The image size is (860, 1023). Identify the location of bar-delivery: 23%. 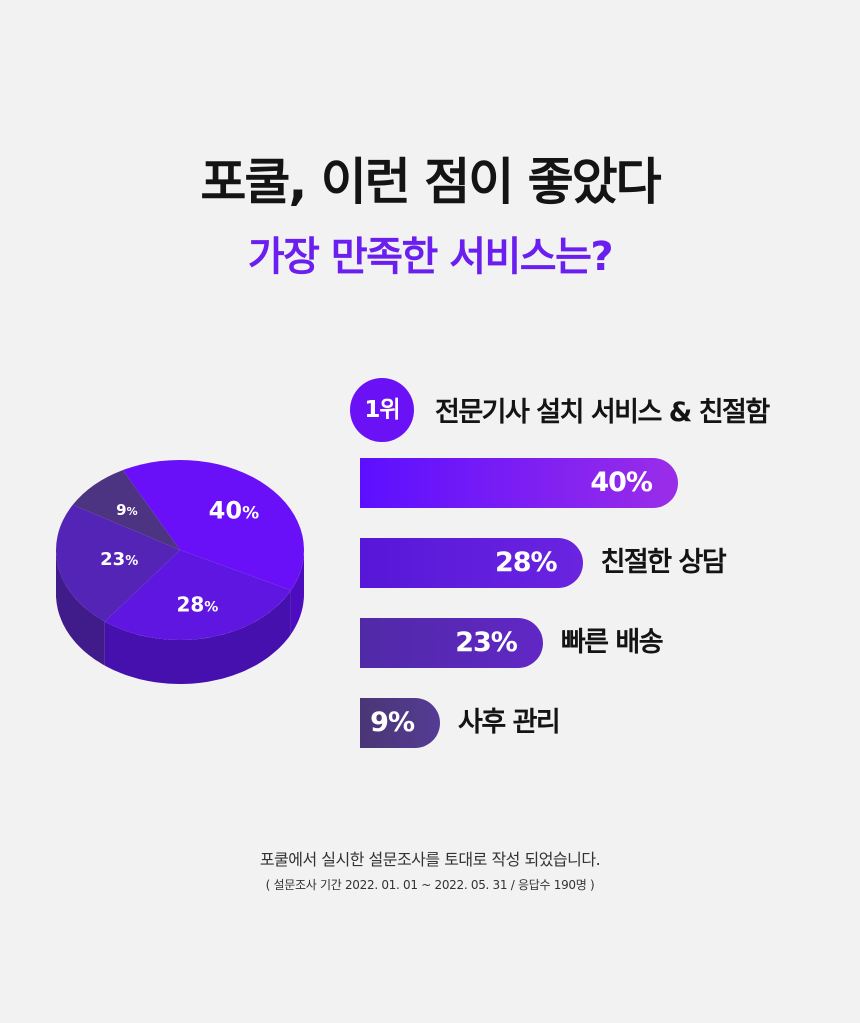
(451, 643).